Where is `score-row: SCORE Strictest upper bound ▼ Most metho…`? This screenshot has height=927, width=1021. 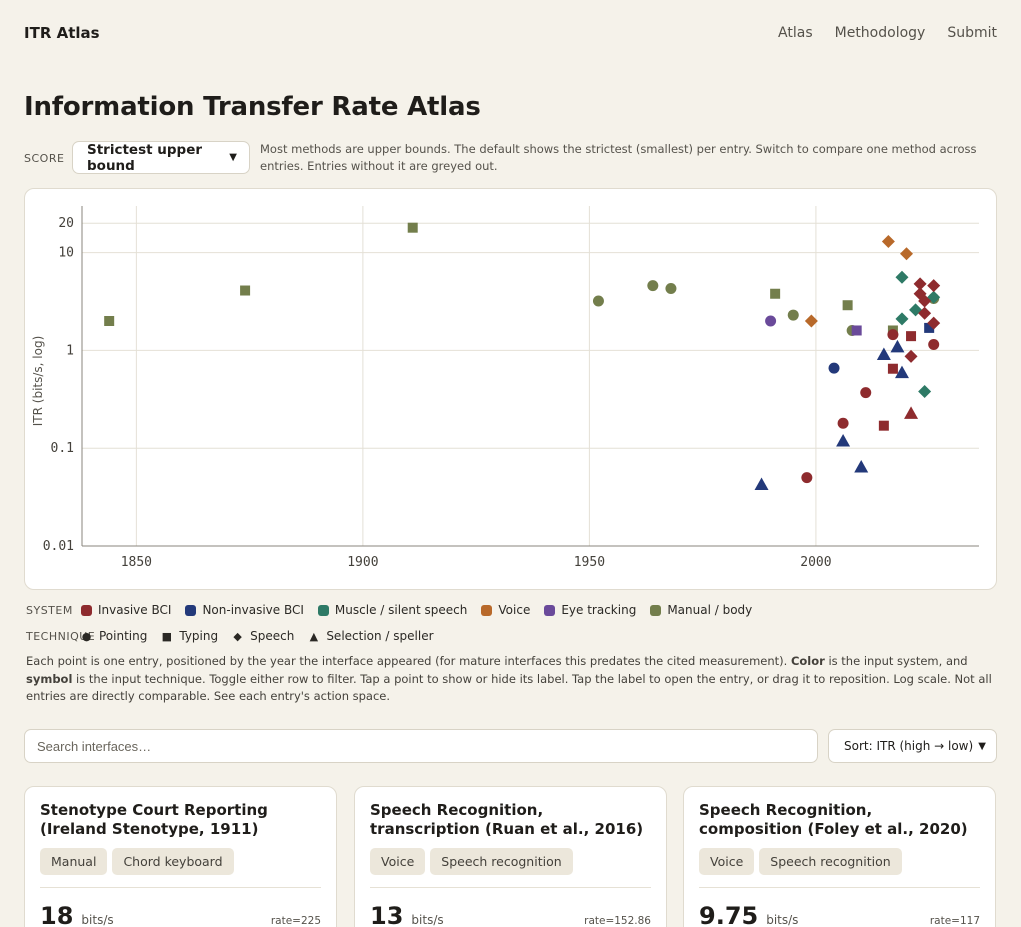
score-row: SCORE Strictest upper bound ▼ Most metho… is located at coordinates (507, 158).